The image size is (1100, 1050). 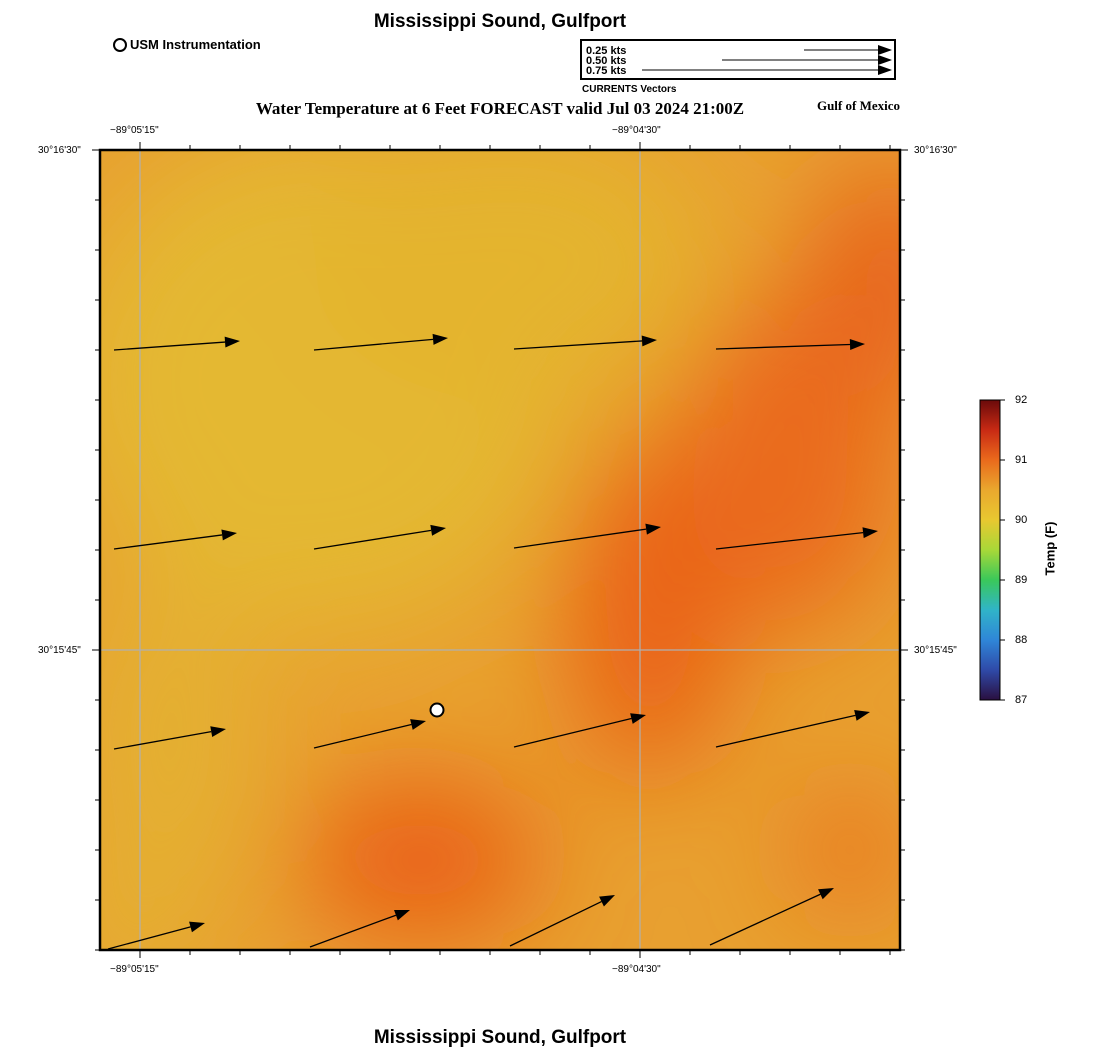 What do you see at coordinates (935, 150) in the screenshot?
I see `lat-label-right-1: 30°16'30"` at bounding box center [935, 150].